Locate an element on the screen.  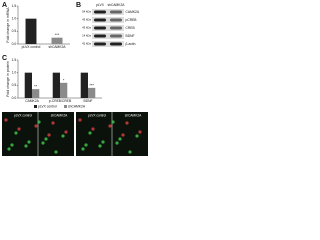
x-tick-label: pLVX control is located at coordinates (31, 47).